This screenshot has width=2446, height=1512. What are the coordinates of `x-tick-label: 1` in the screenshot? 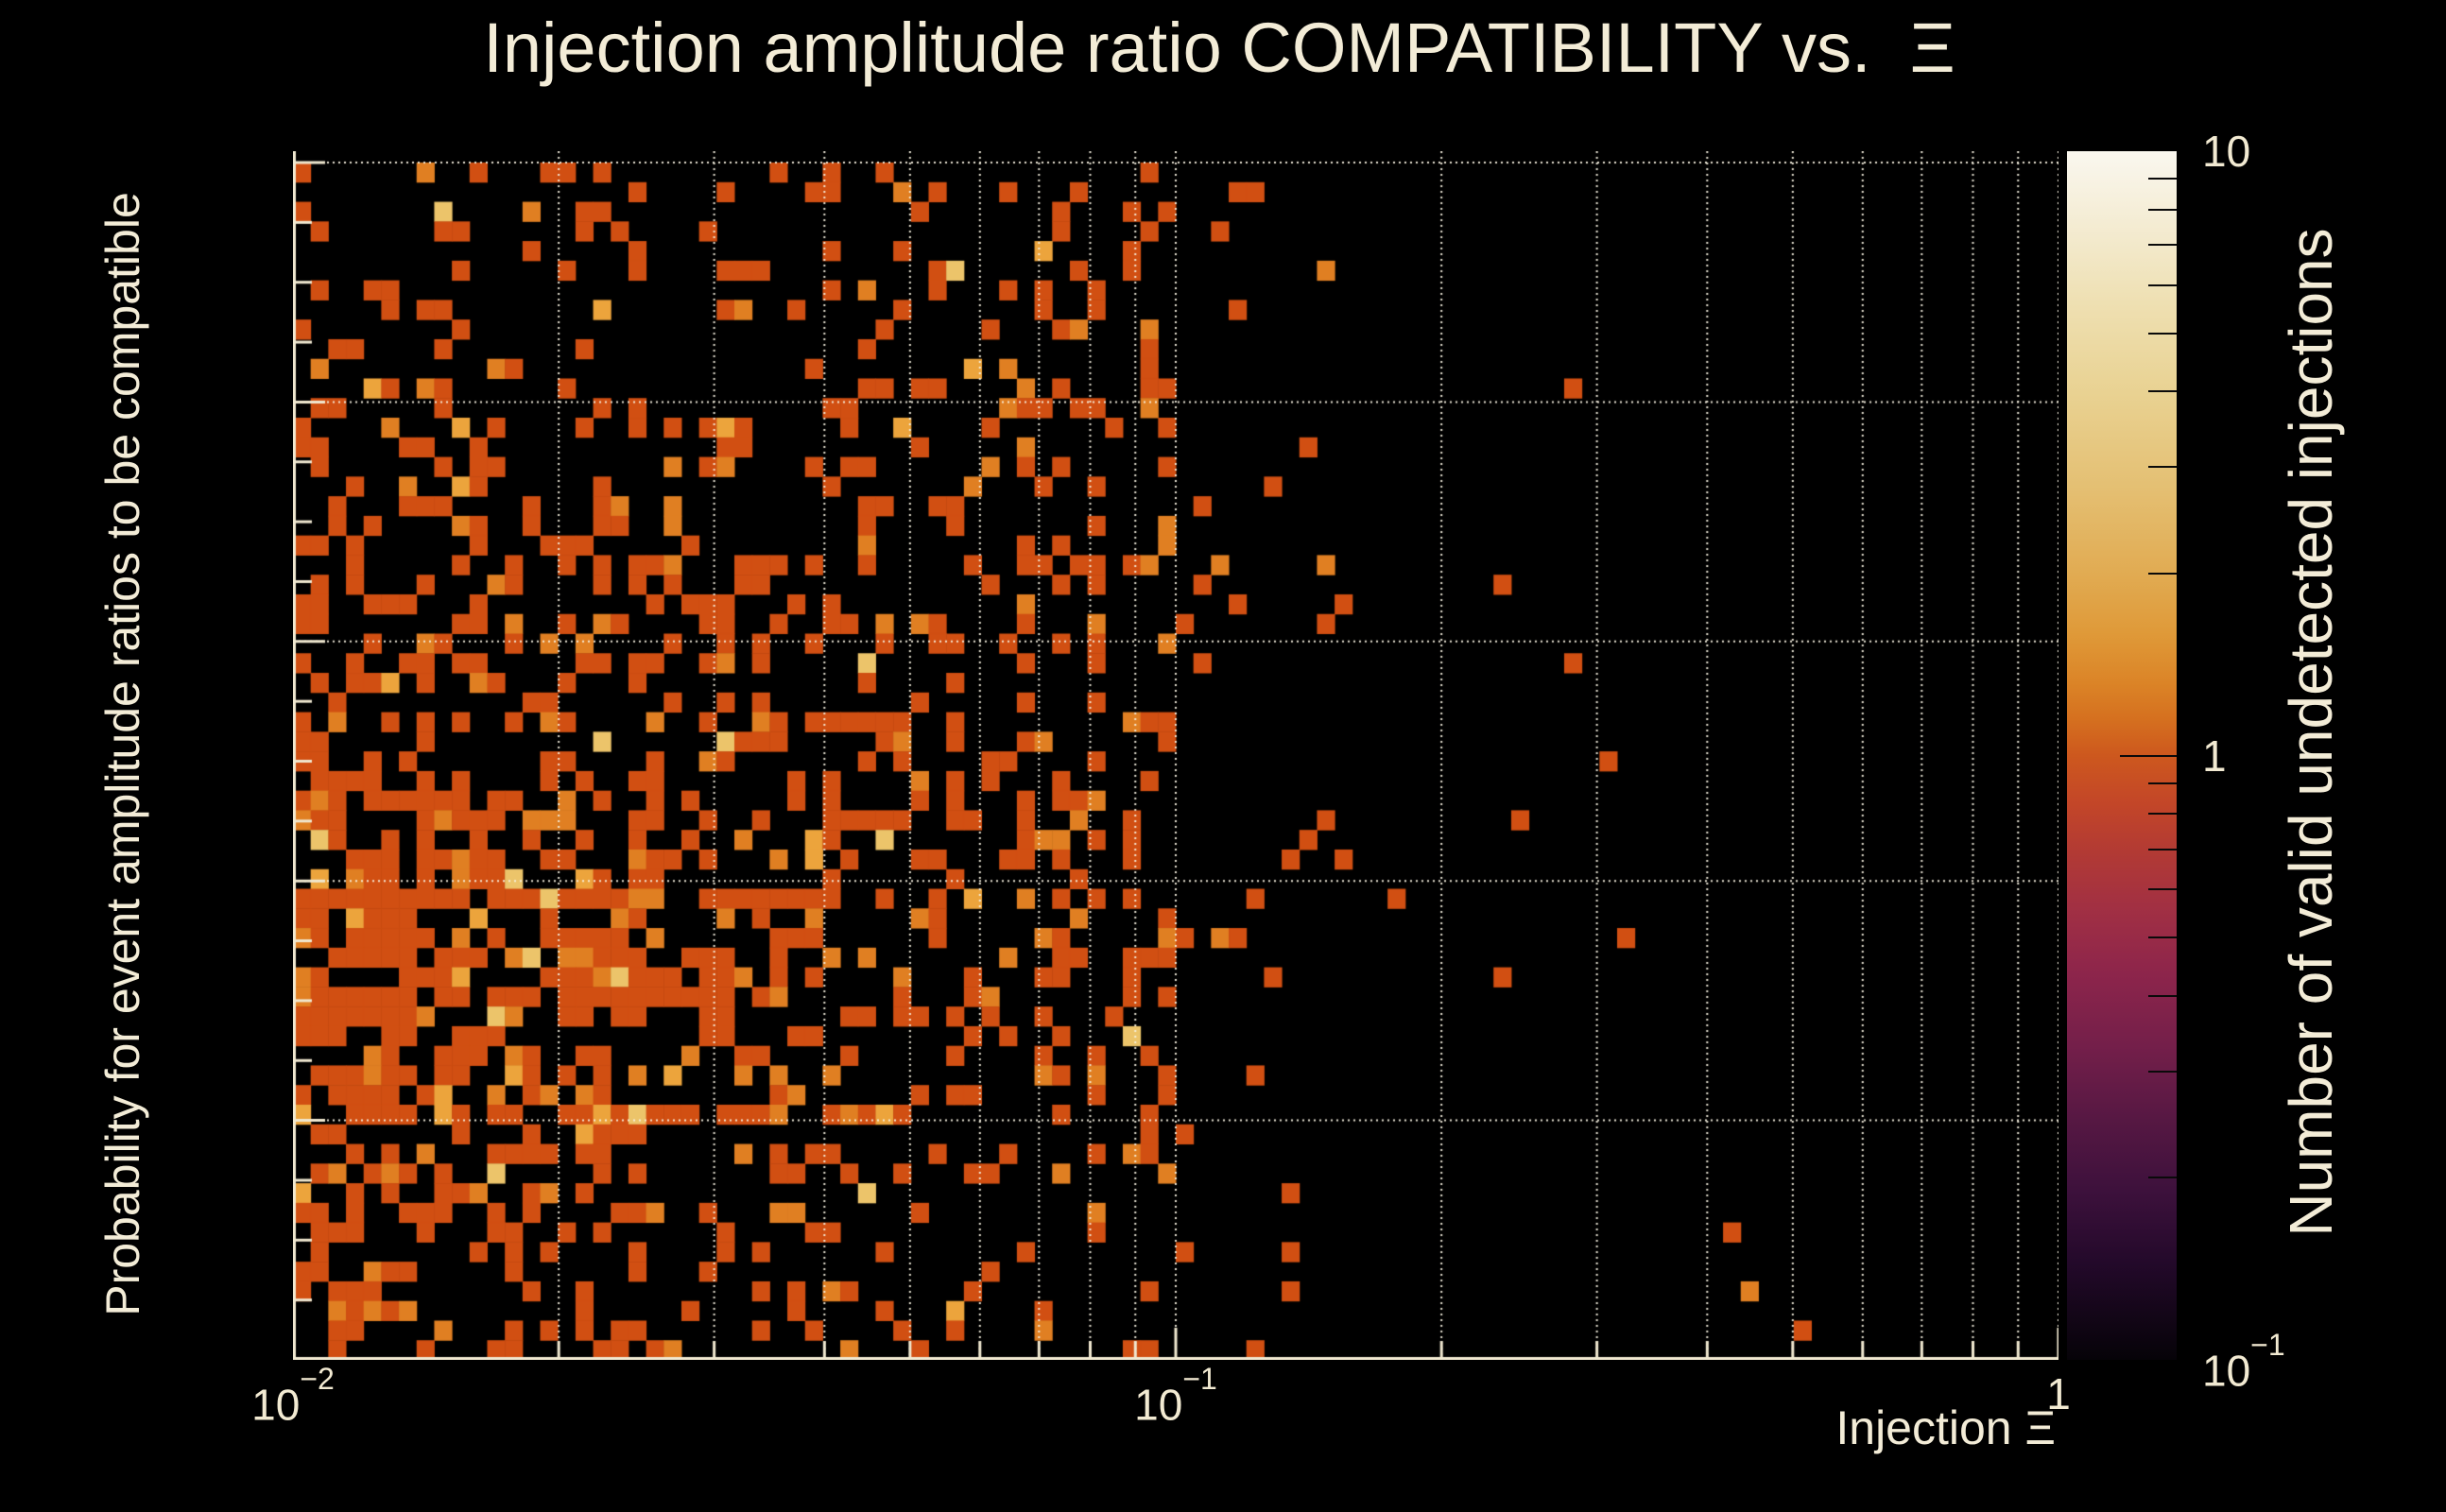 It's located at (2058, 1393).